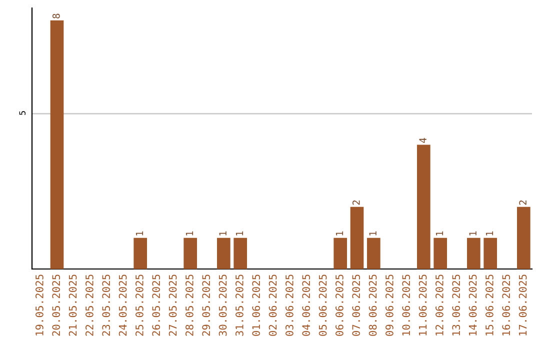  I want to click on x-tick-label: 21.05.2025, so click(72, 305).